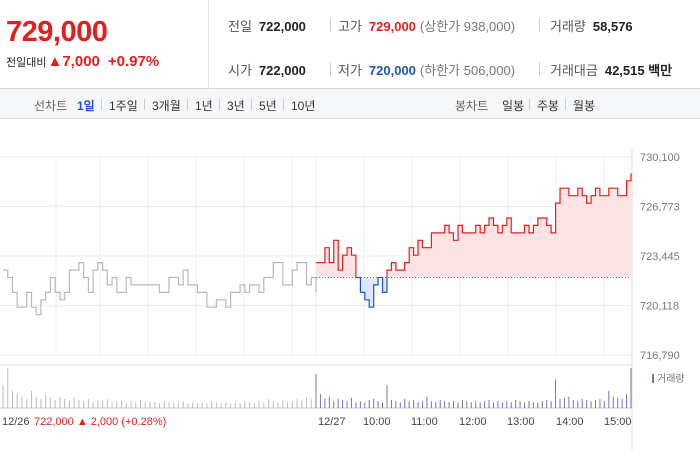 Image resolution: width=700 pixels, height=450 pixels. I want to click on stat-open: 시가 722,000, so click(267, 69).